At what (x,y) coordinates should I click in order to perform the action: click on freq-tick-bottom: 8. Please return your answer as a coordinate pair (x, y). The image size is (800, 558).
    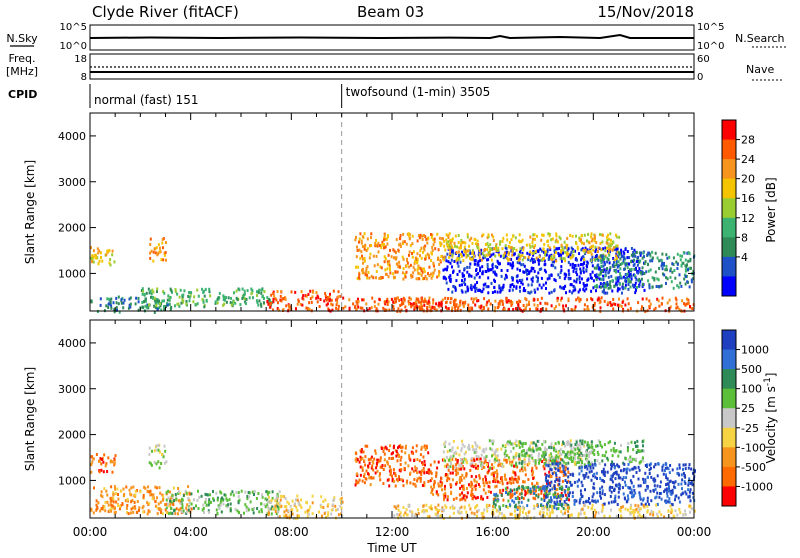
    Looking at the image, I should click on (84, 77).